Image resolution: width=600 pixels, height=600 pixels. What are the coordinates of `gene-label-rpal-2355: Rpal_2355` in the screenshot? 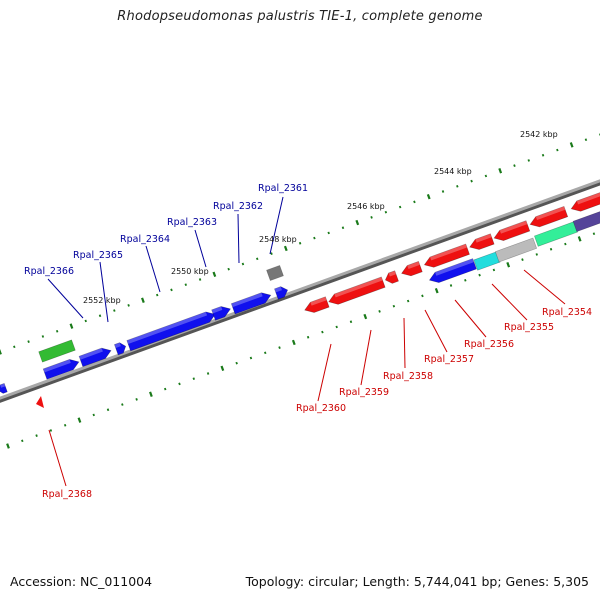 It's located at (529, 327).